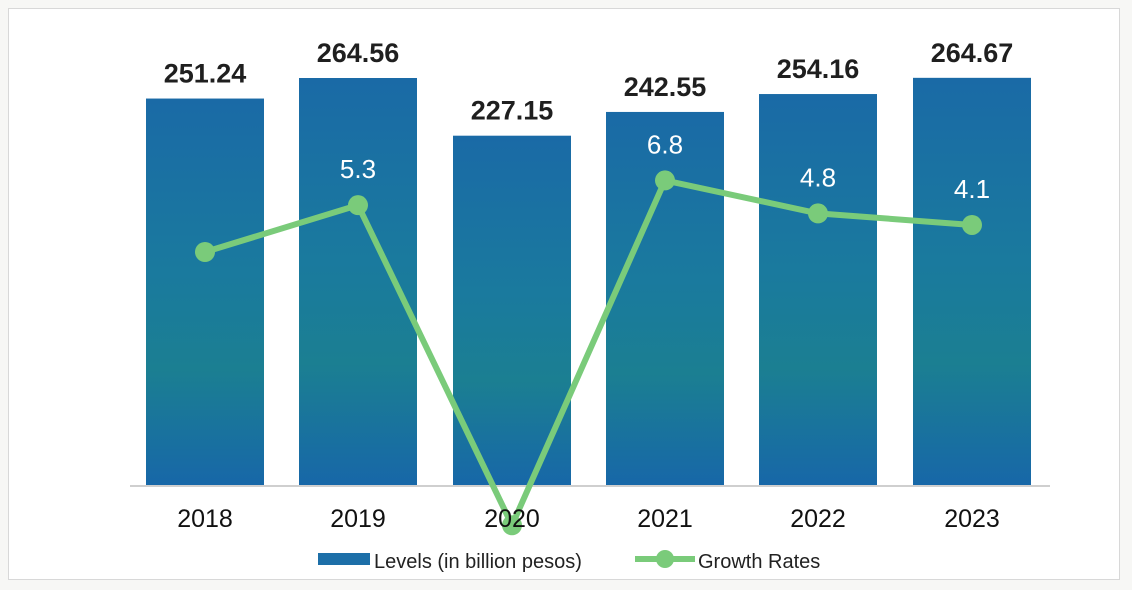 The width and height of the screenshot is (1132, 590). What do you see at coordinates (972, 519) in the screenshot?
I see `x-tick-label-2023: 2023` at bounding box center [972, 519].